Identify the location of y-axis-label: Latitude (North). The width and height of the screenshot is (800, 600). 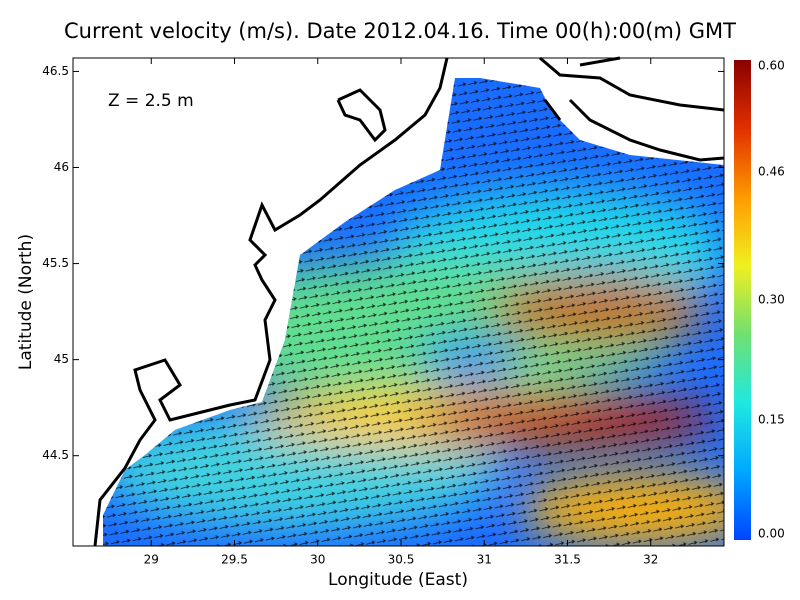
(26, 302).